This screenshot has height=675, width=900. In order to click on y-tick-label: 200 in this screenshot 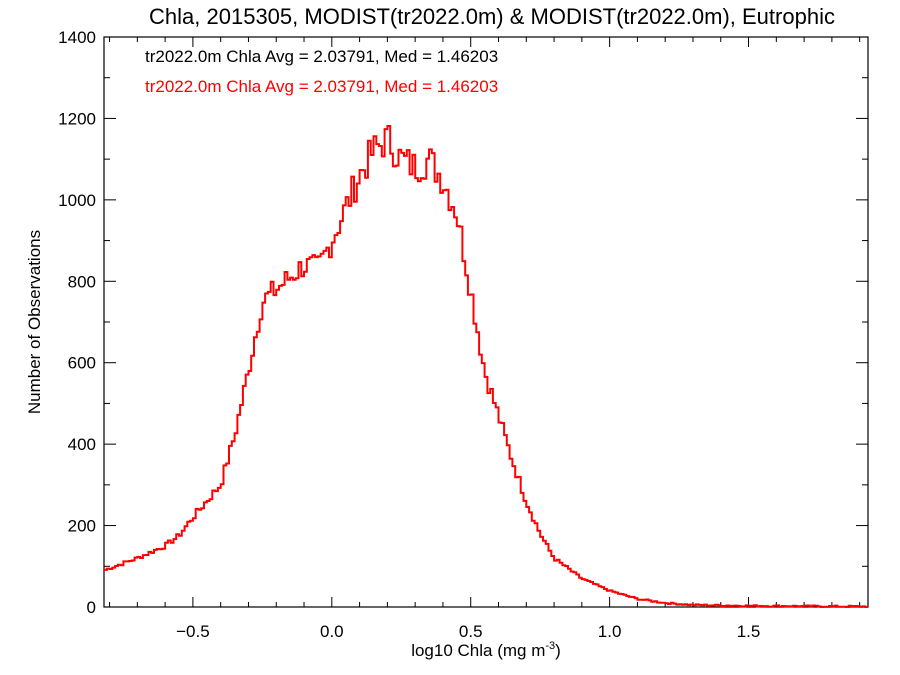, I will do `click(82, 526)`.